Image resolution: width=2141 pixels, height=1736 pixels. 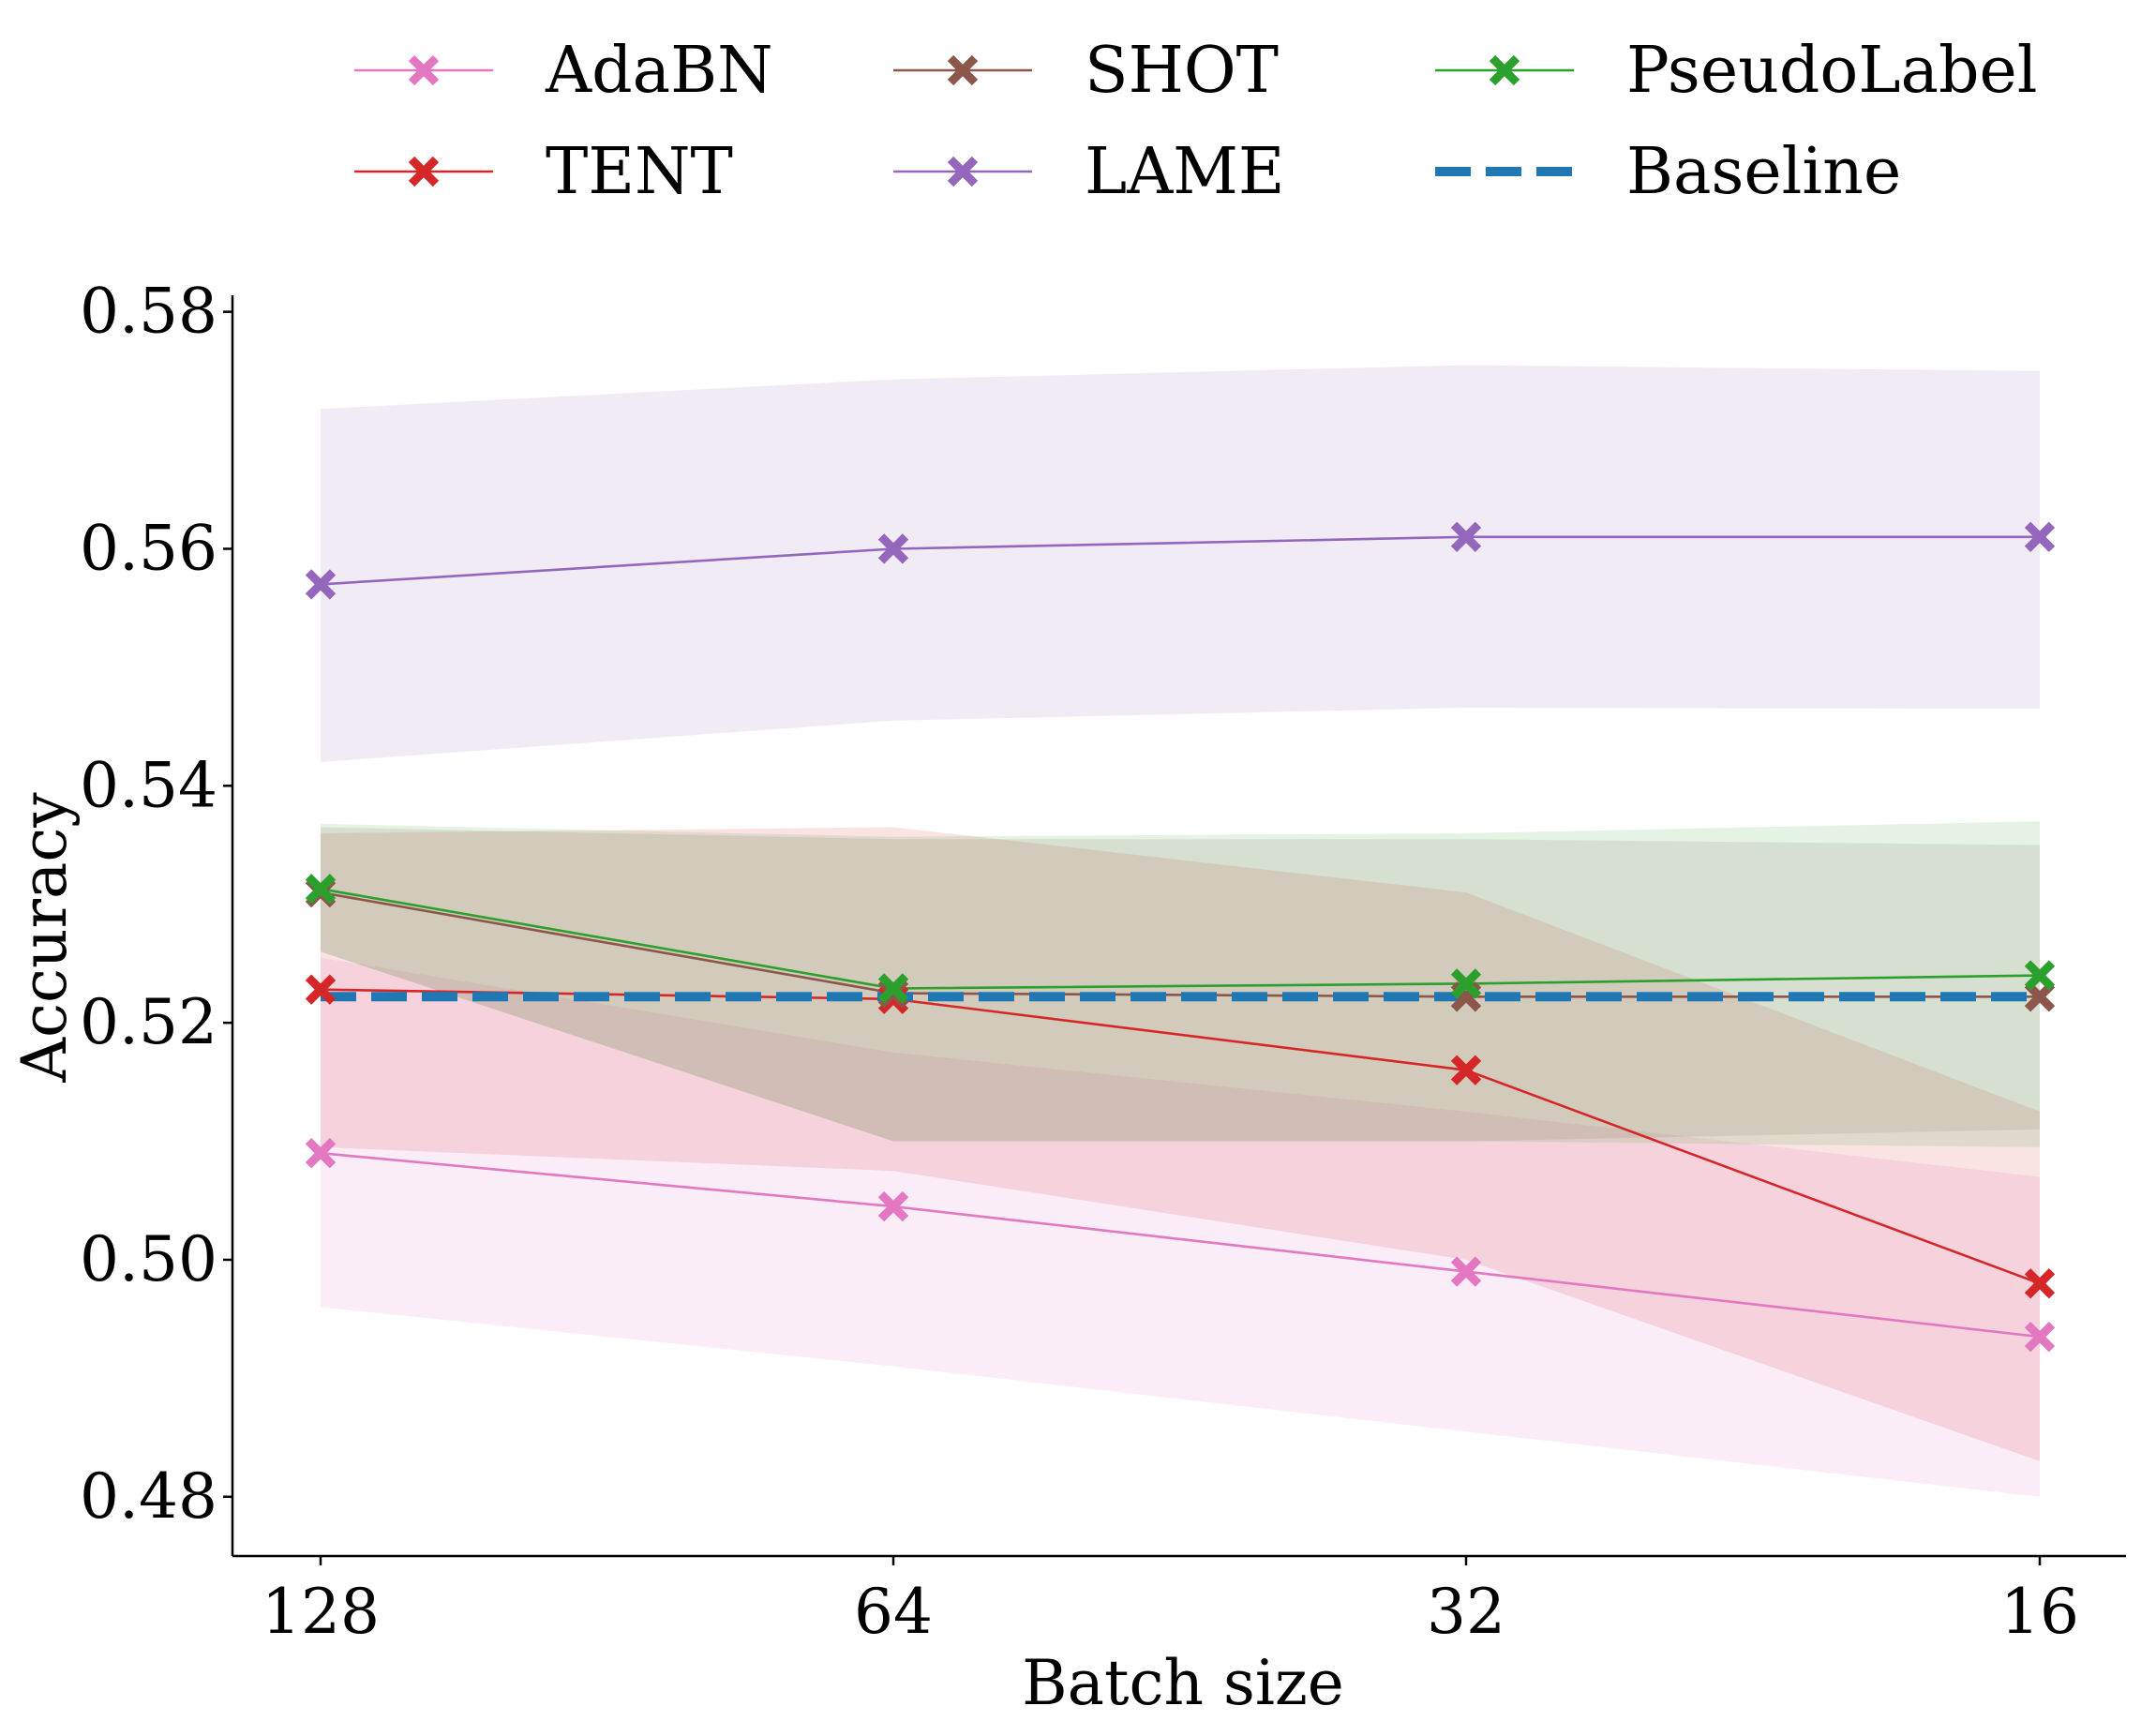 I want to click on legend-item-pseudolabel: PseudoLabel, so click(x=1736, y=71).